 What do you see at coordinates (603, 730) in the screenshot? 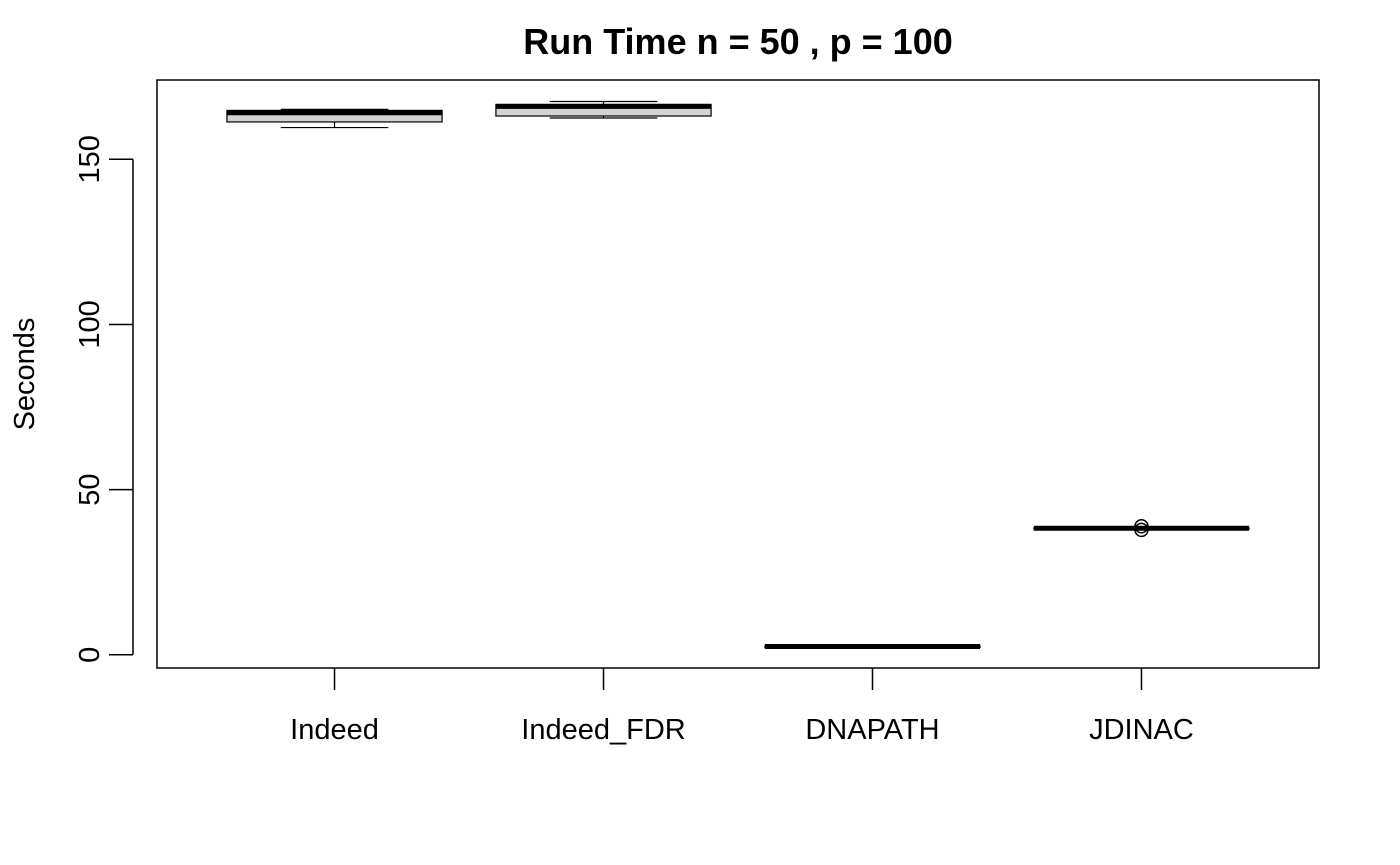
I see `x-tick-label-Indeed_FDR: Indeed_FDR` at bounding box center [603, 730].